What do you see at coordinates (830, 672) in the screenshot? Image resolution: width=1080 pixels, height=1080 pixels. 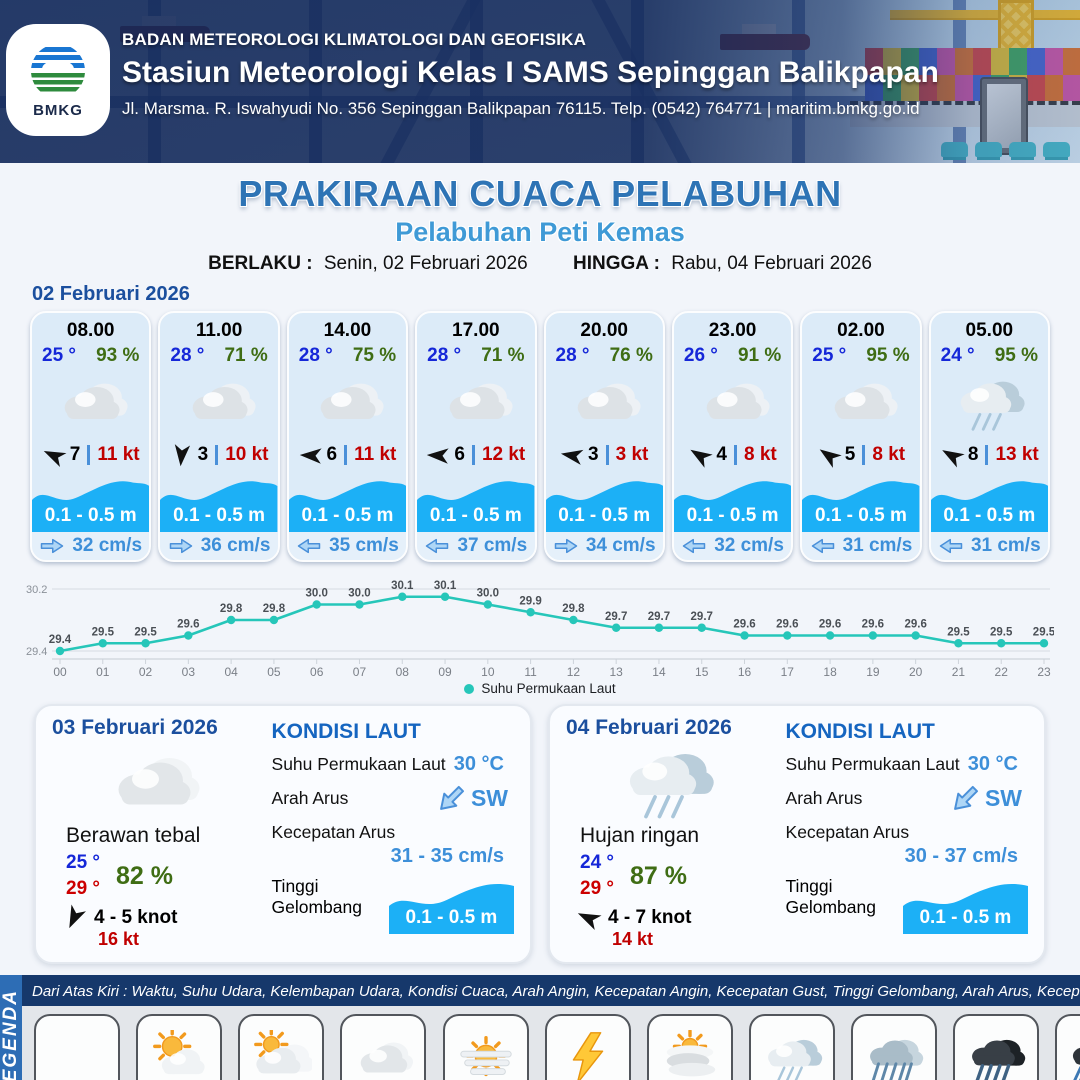 I see `svg-text: 18` at bounding box center [830, 672].